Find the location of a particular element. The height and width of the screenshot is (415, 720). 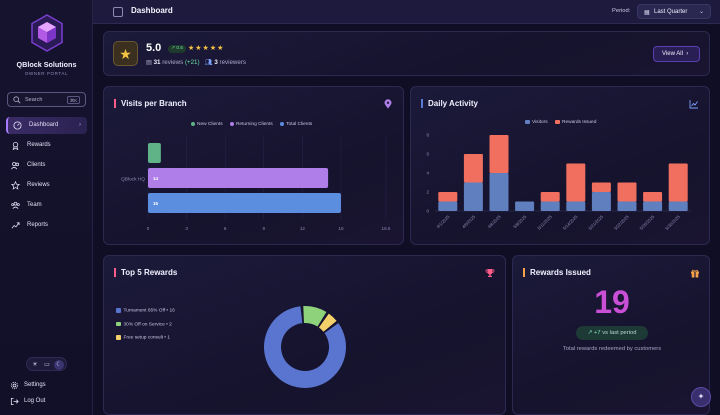

x-tick-label: 3 is located at coordinates (186, 228).